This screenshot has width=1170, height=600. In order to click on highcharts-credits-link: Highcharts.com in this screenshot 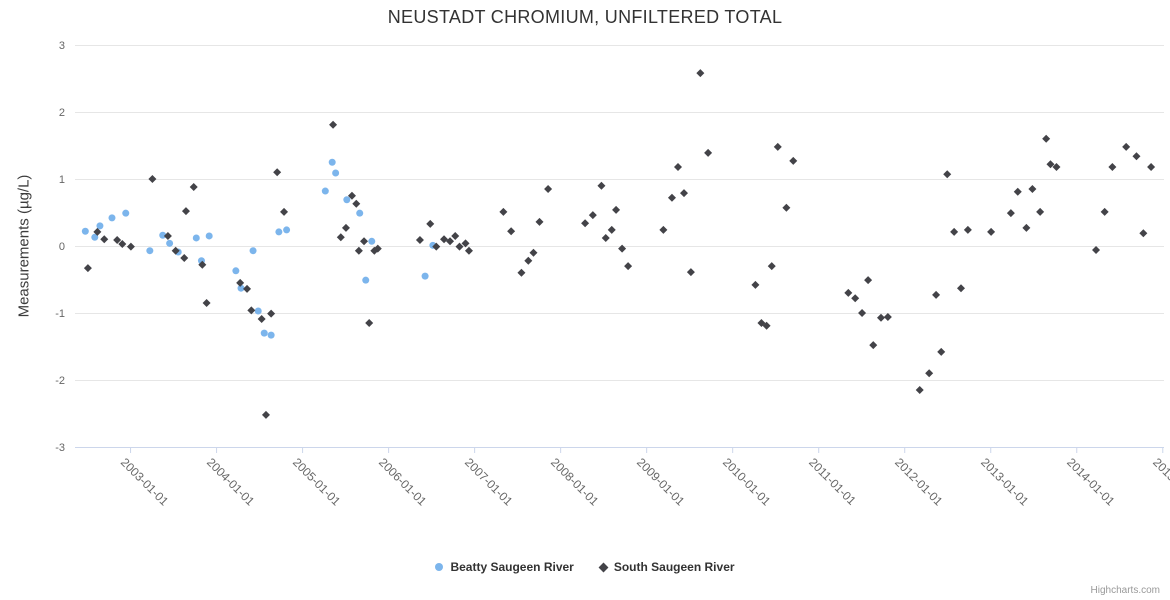, I will do `click(1125, 590)`.